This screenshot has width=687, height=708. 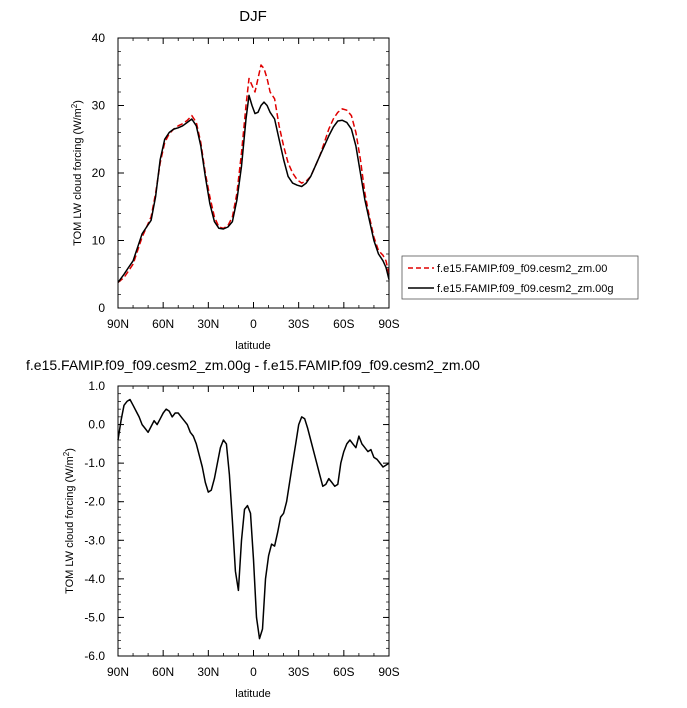 I want to click on top-chart-title: DJF, so click(x=253, y=16).